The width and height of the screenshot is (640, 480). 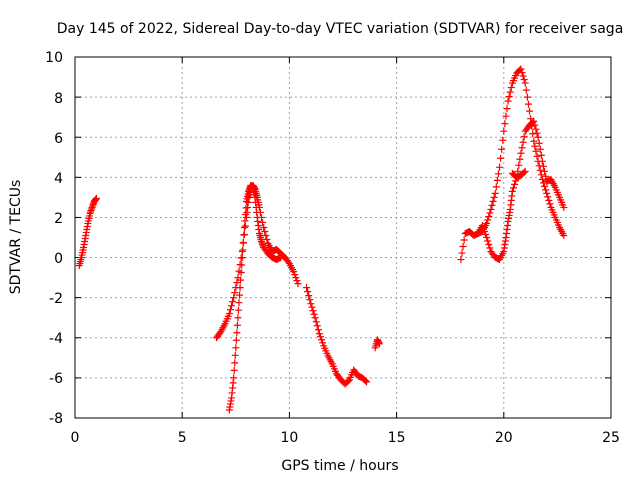 I want to click on x-tick-label-25: 25, so click(x=611, y=438).